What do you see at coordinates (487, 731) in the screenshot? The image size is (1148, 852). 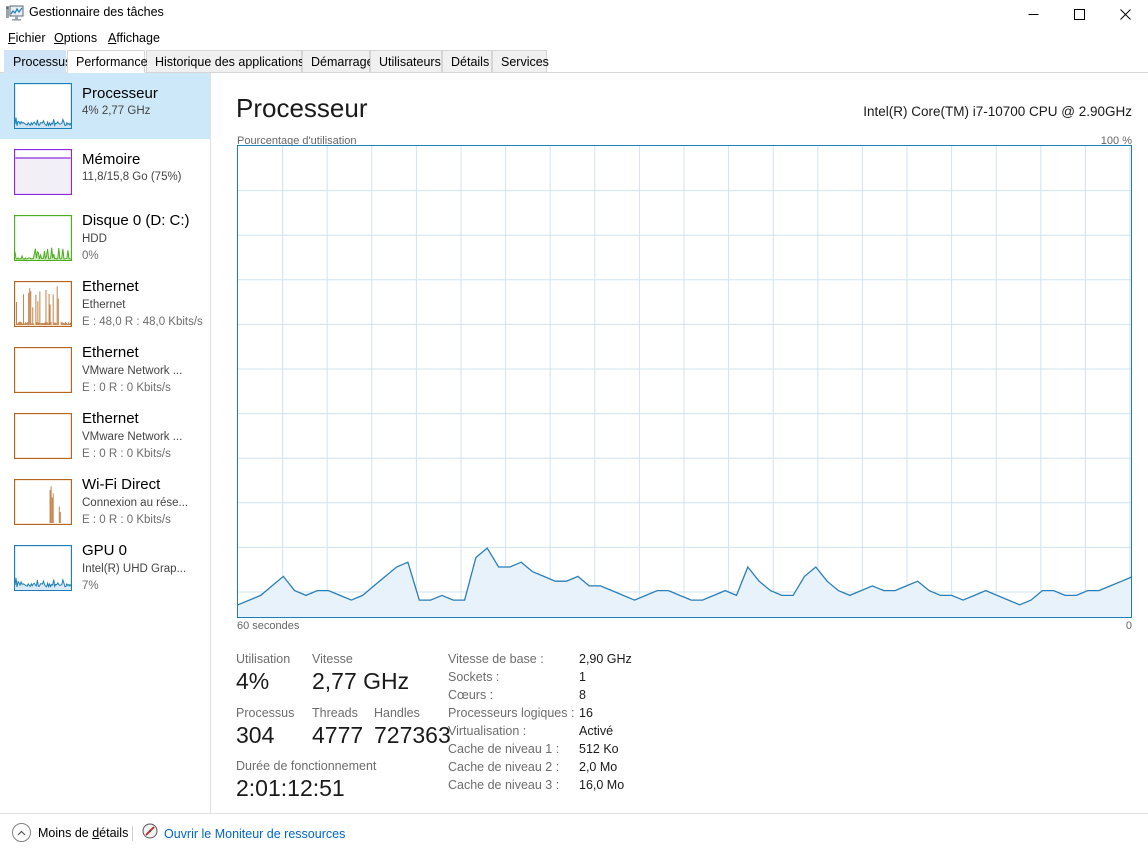 I see `spec-label-4: Virtualisation :` at bounding box center [487, 731].